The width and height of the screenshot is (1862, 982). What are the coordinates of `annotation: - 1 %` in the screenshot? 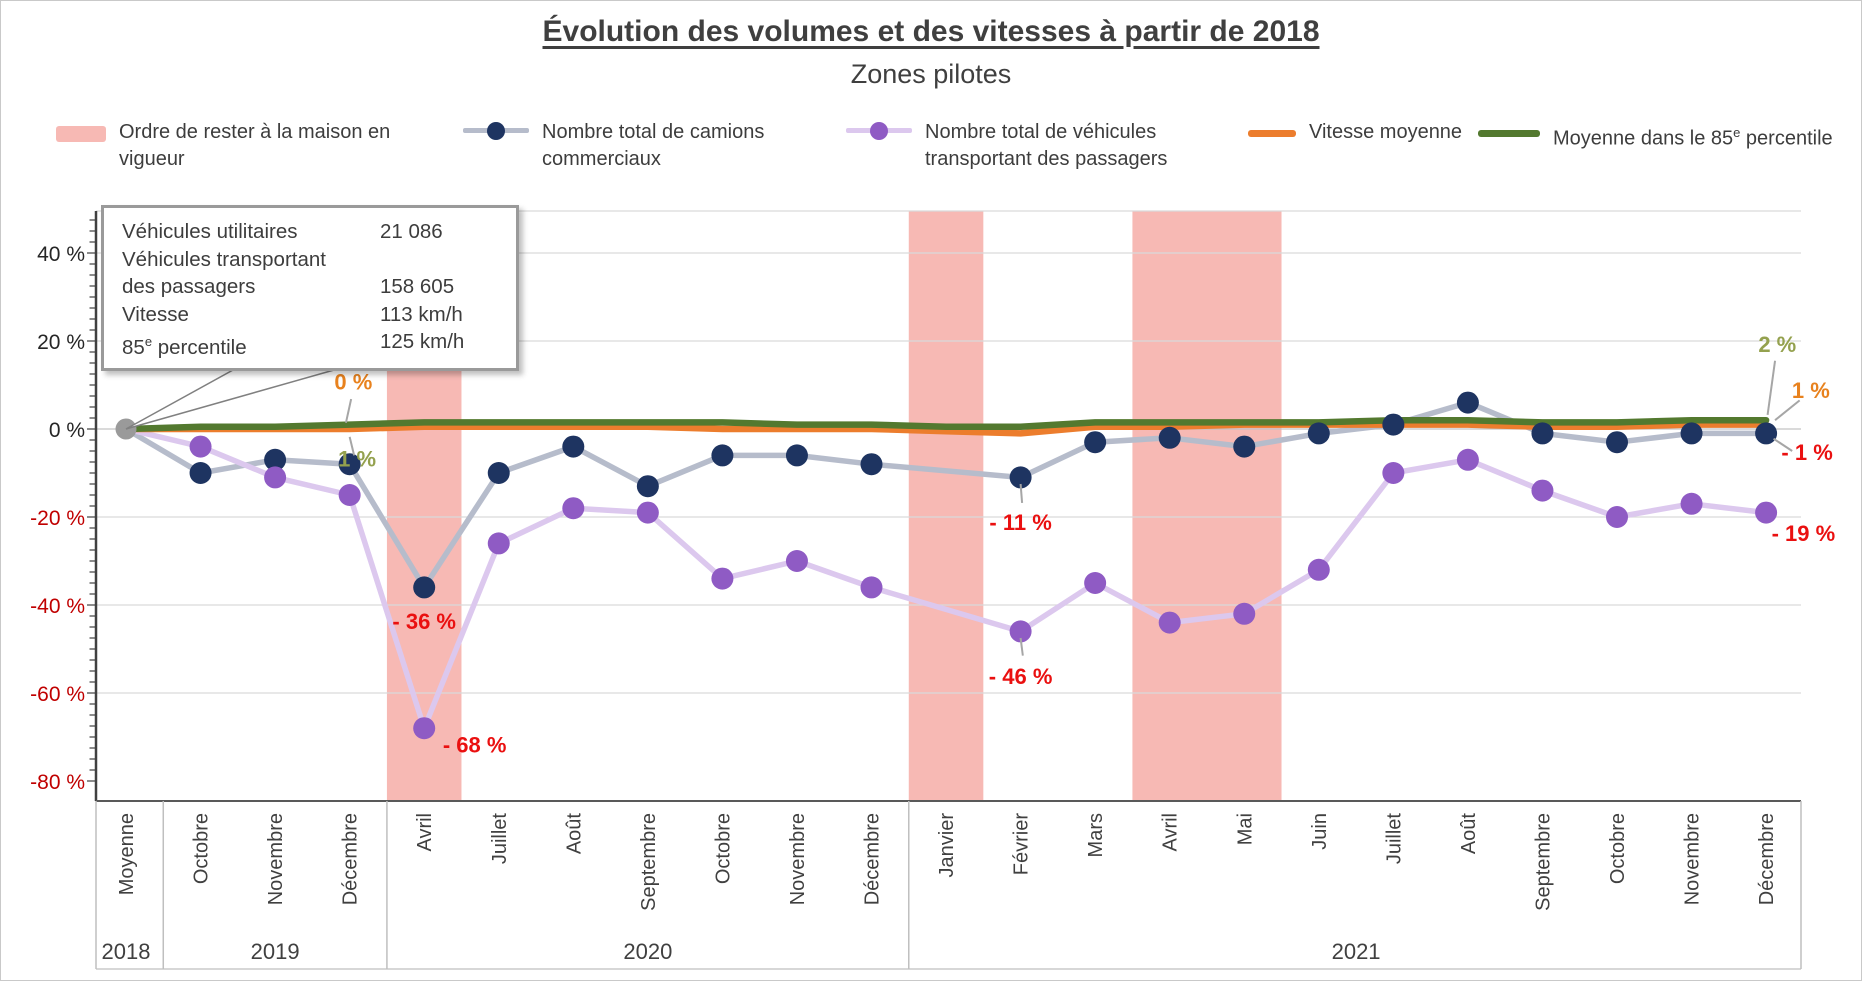 It's located at (1806, 452).